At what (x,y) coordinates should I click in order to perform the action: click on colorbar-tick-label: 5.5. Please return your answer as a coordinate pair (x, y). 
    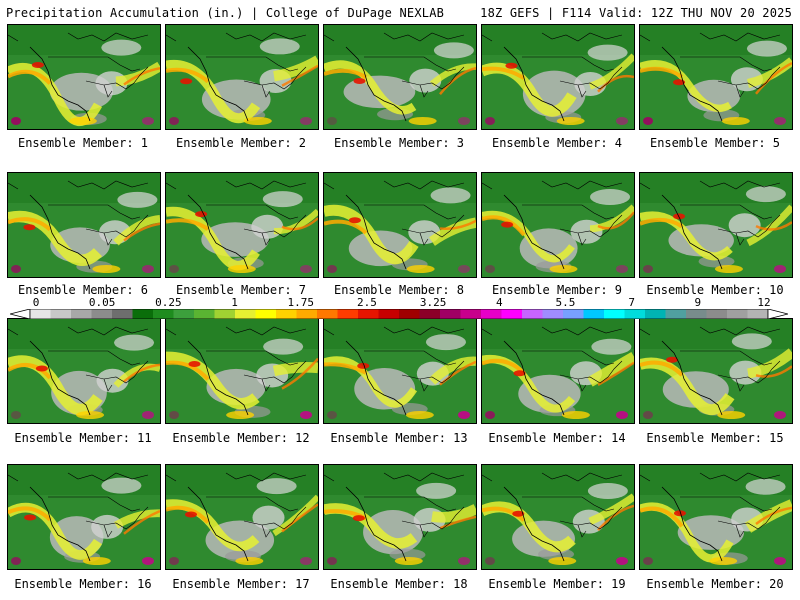
    Looking at the image, I should click on (565, 302).